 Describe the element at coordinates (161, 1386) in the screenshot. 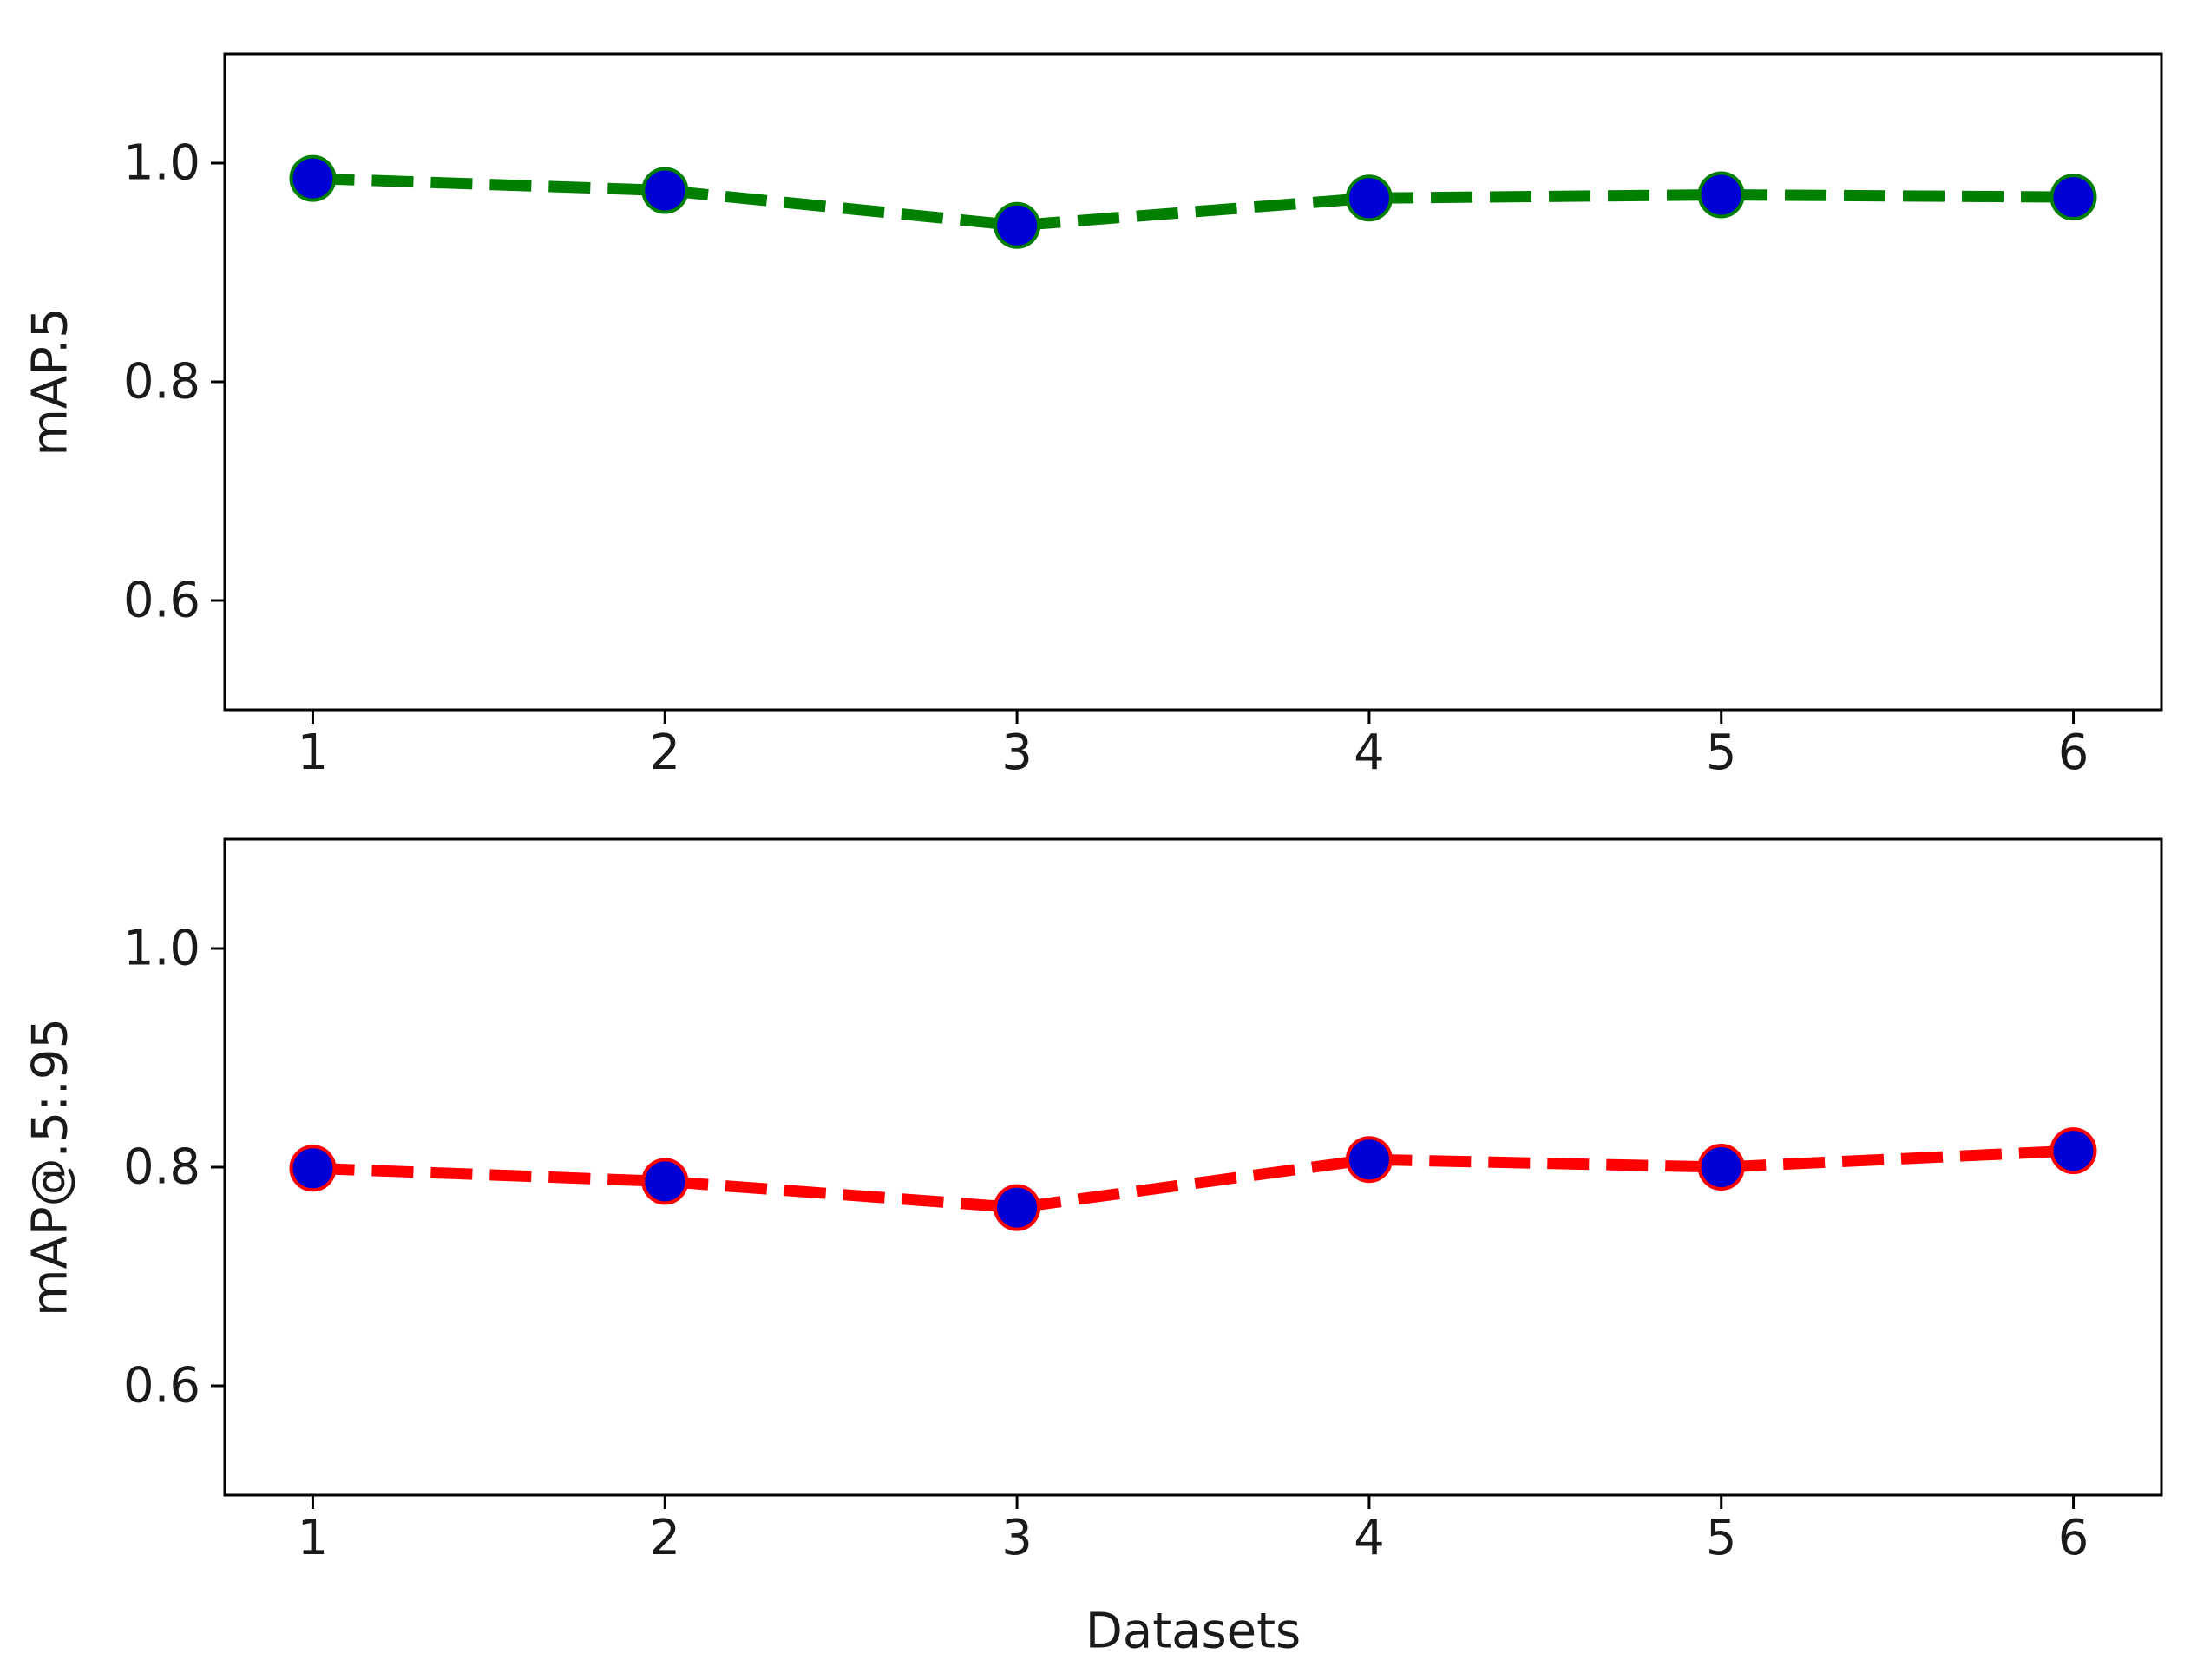

I see `bottom-y-tick-label: 0.6` at that location.